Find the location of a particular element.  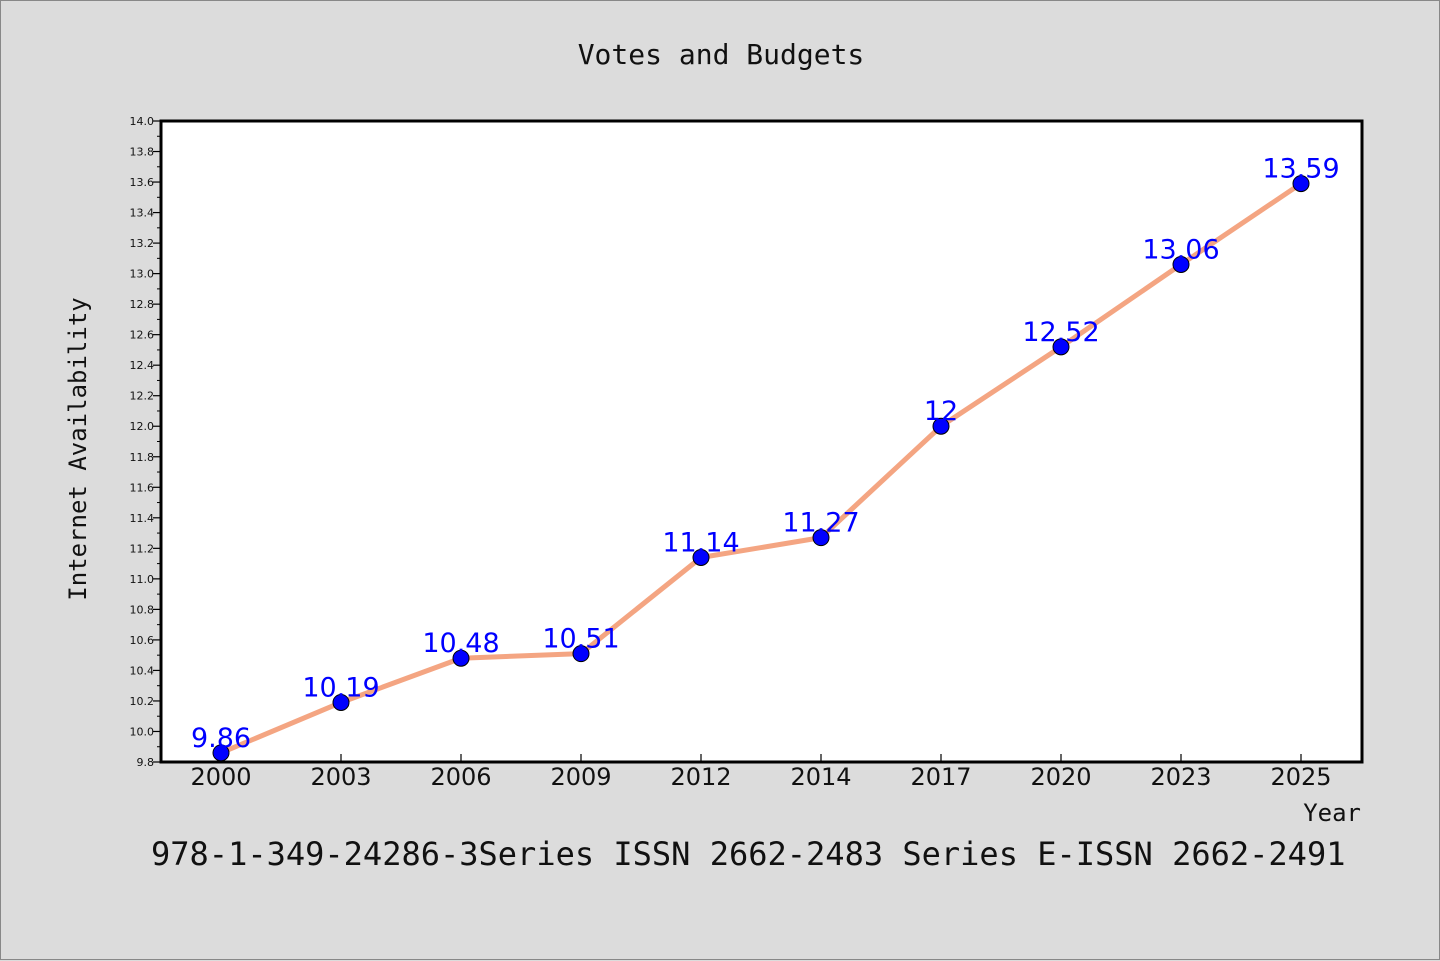

data-label: 12 is located at coordinates (941, 411).